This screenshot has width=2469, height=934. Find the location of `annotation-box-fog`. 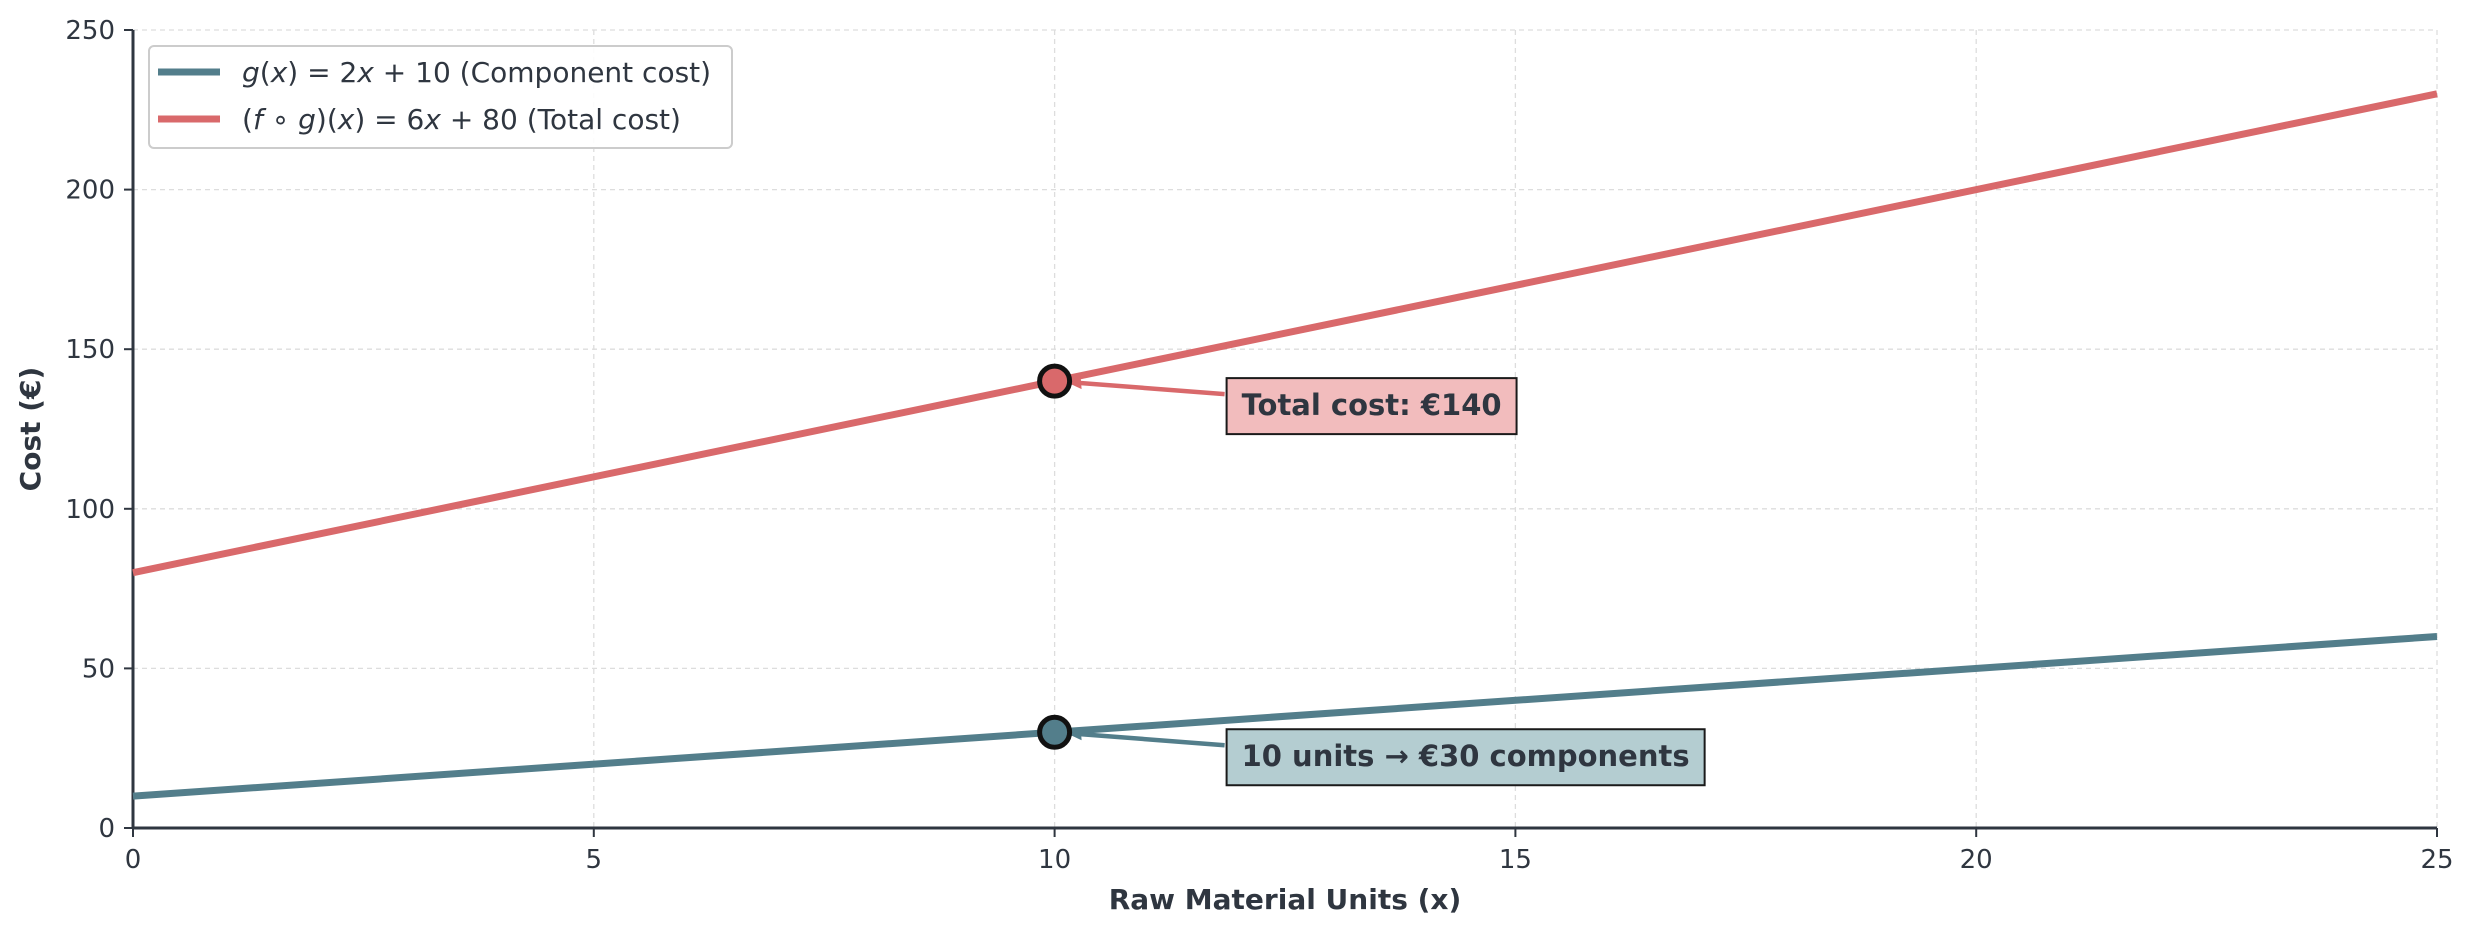

annotation-box-fog is located at coordinates (1371, 406).